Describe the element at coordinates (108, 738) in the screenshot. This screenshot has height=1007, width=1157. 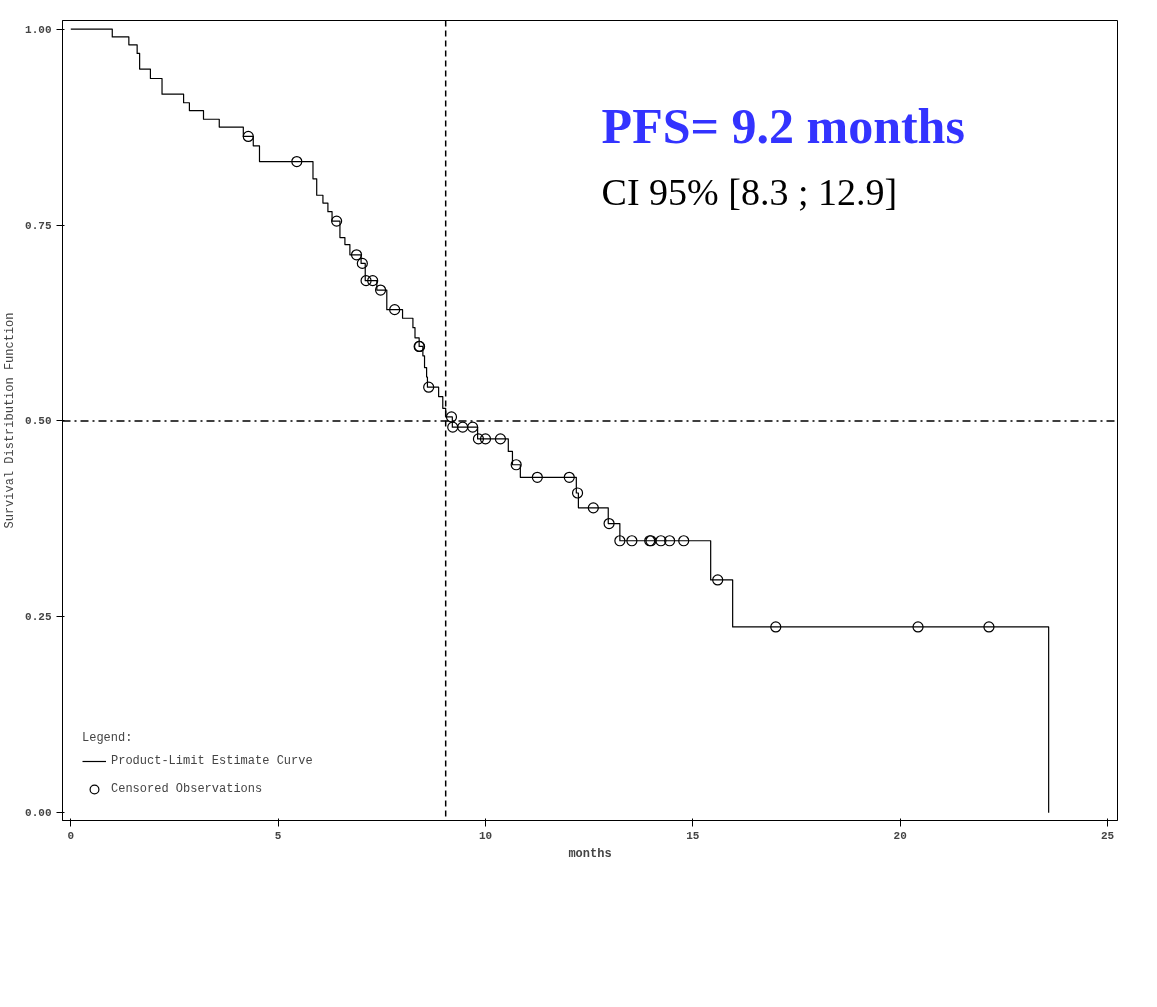
I see `legend-title: Legend:` at that location.